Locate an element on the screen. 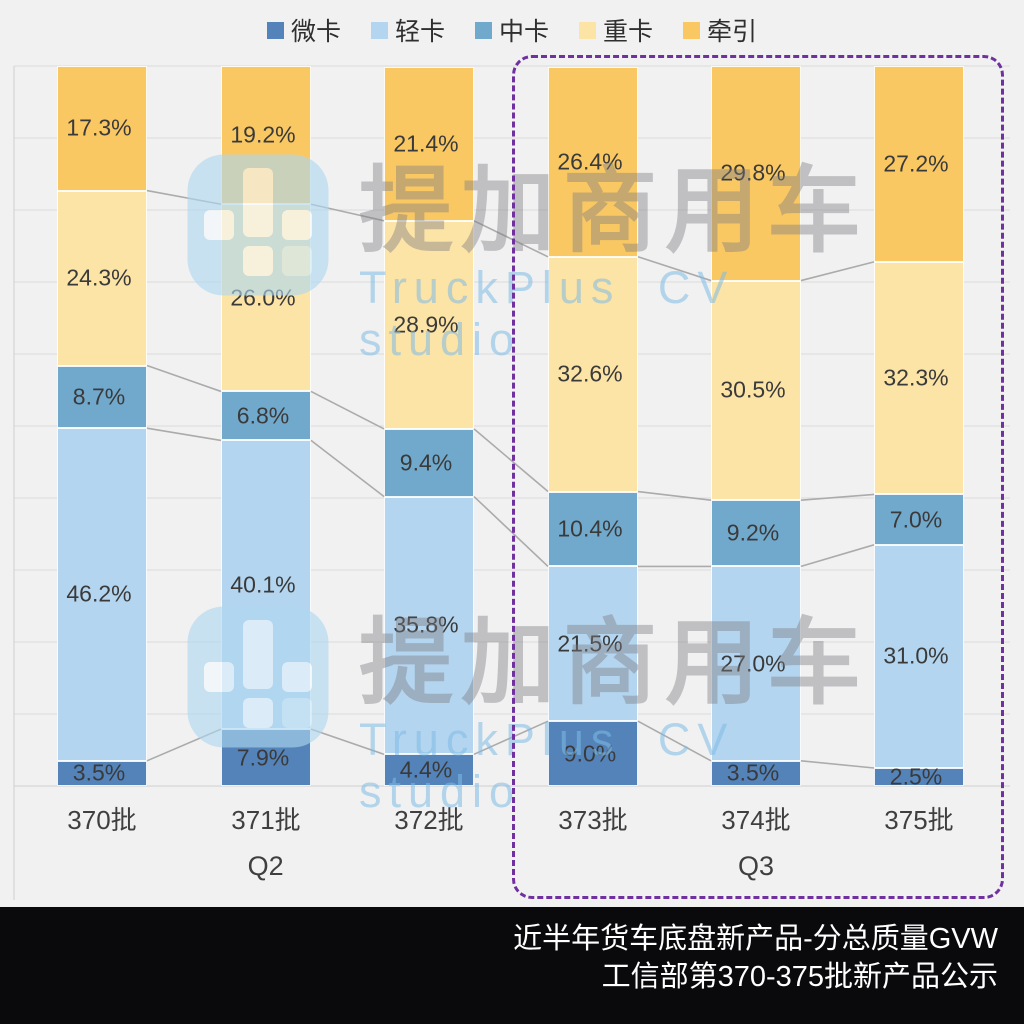 This screenshot has height=1024, width=1024. segment-heavy-truck-1: 24.3% is located at coordinates (102, 278).